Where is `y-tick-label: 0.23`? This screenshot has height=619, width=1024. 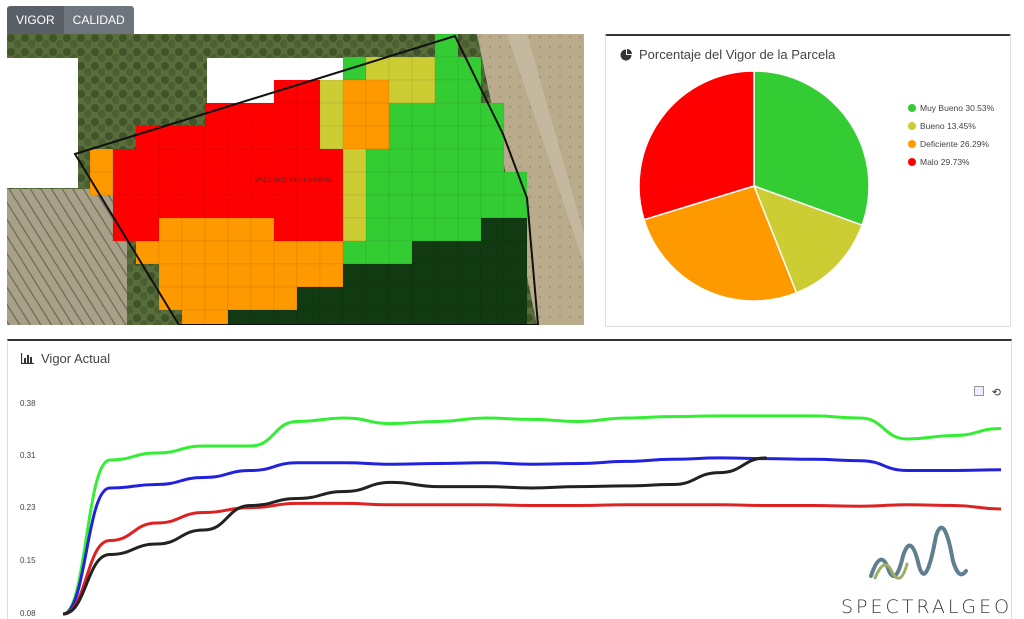 y-tick-label: 0.23 is located at coordinates (28, 507).